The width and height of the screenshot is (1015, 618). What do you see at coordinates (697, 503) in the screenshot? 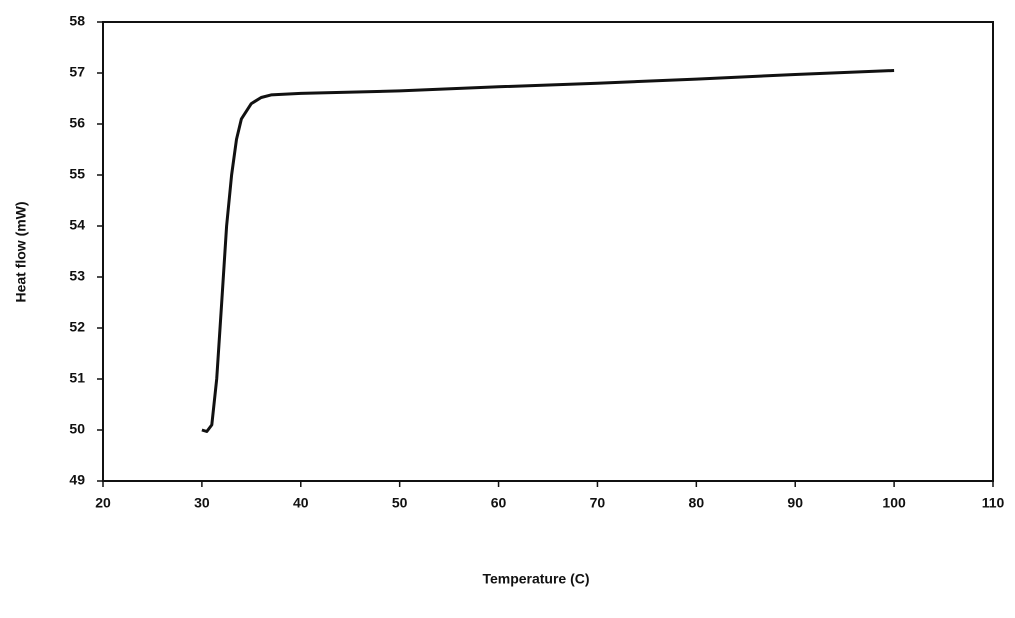
I see `x-tick-label: 80` at bounding box center [697, 503].